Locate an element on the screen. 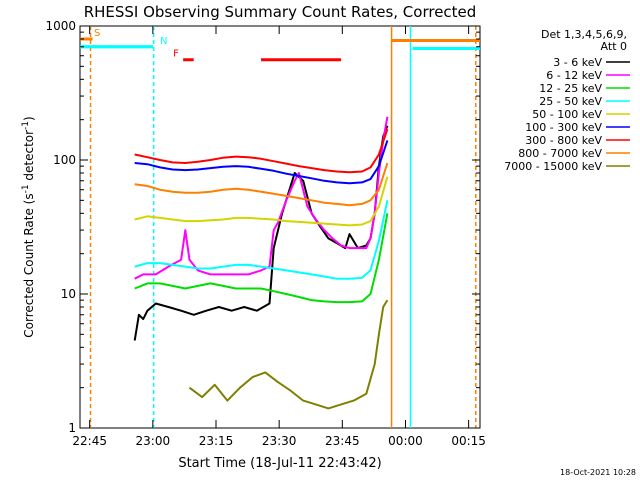 This screenshot has height=480, width=640. y-tick-label-3: 1000 is located at coordinates (60, 26).